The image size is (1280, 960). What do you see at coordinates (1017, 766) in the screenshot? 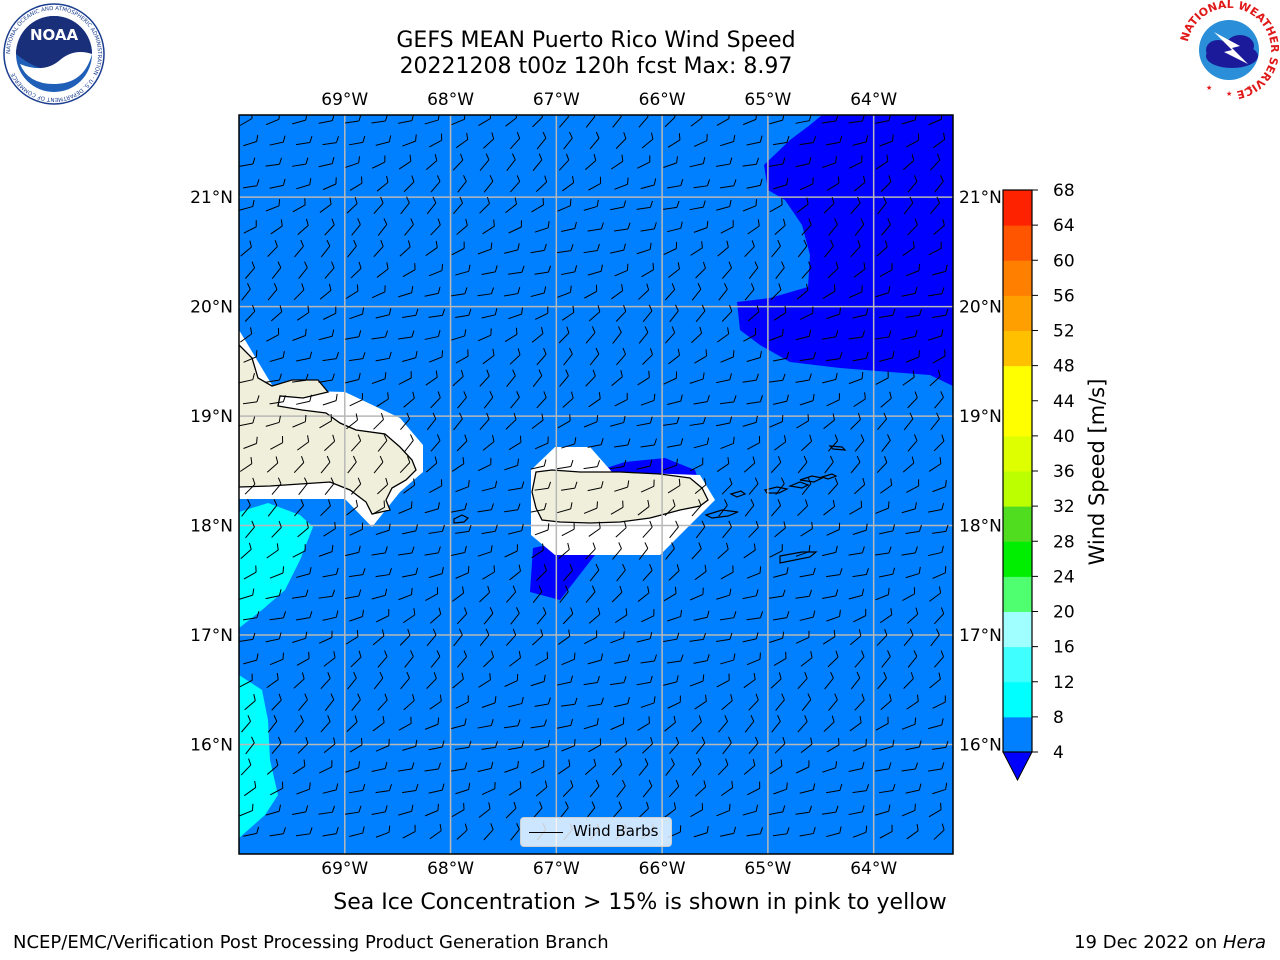
I see `colorbar-under-arrow` at bounding box center [1017, 766].